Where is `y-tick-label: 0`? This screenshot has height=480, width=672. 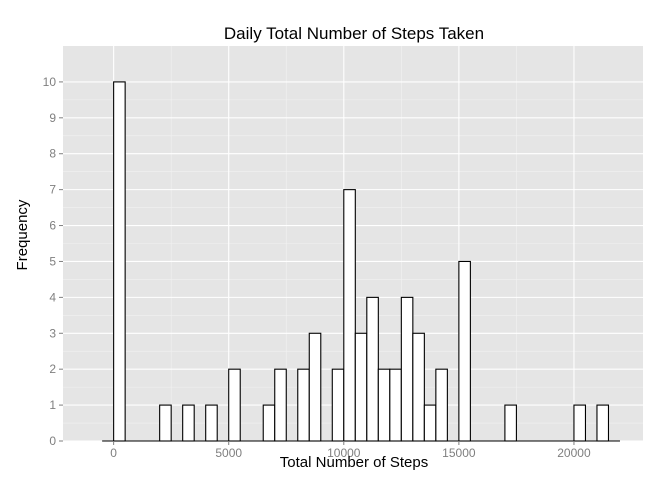
y-tick-label: 0 is located at coordinates (52, 441).